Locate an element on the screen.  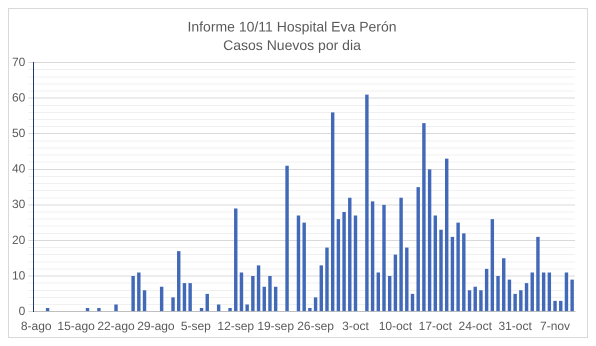
y-tick-label: 30 is located at coordinates (19, 204).